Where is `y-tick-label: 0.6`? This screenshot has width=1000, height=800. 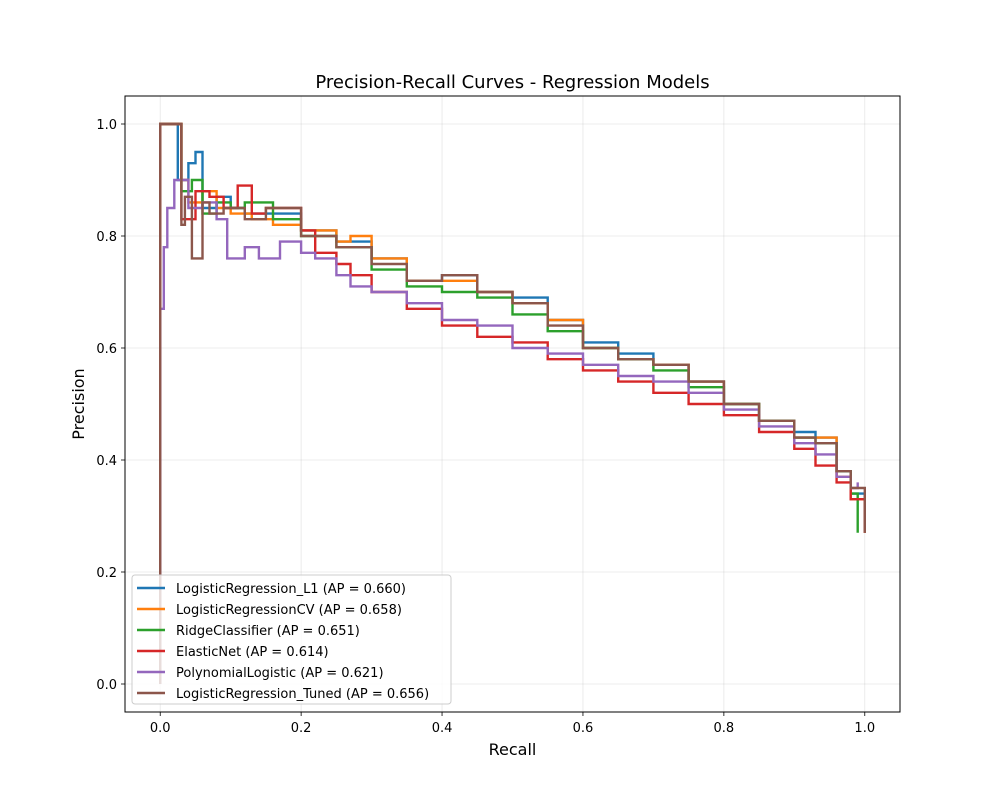
y-tick-label: 0.6 is located at coordinates (106, 349).